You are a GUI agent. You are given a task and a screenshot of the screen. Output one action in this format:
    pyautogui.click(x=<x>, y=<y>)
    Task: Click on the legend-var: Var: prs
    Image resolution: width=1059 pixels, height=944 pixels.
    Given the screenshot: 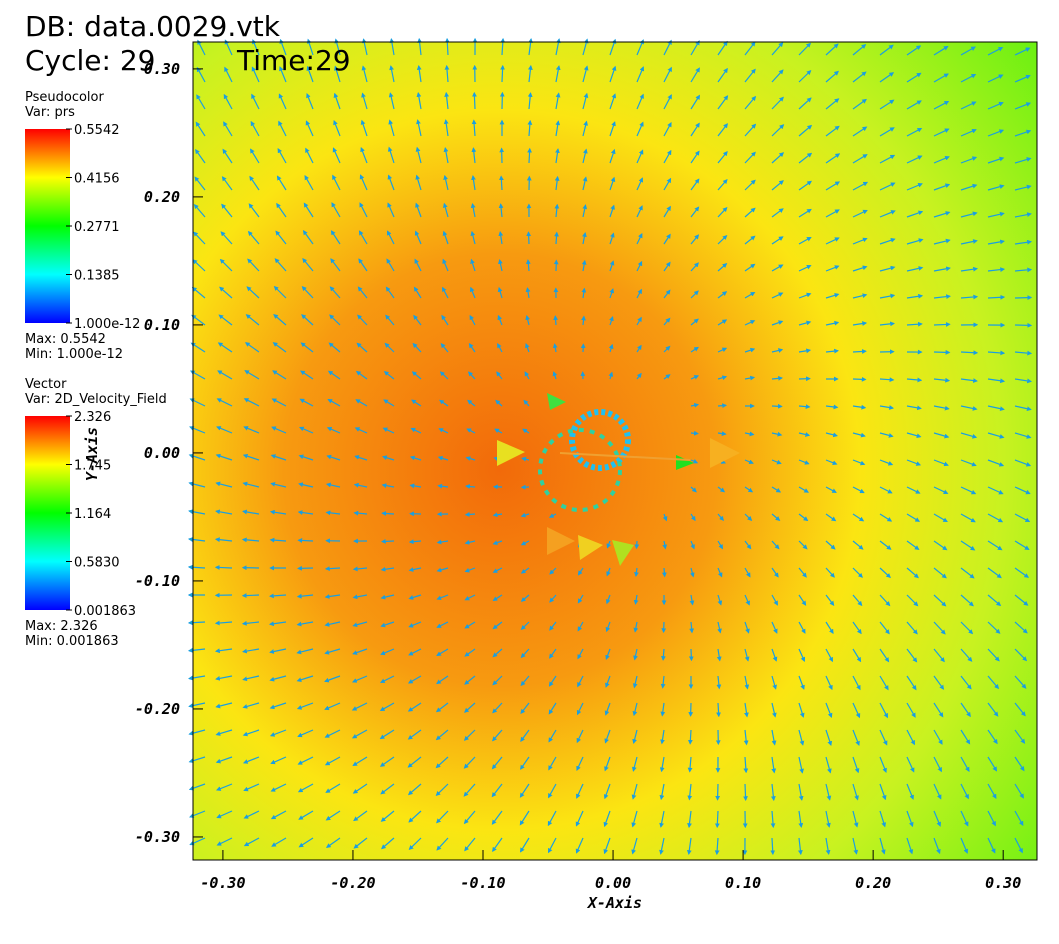 What is the action you would take?
    pyautogui.click(x=50, y=112)
    